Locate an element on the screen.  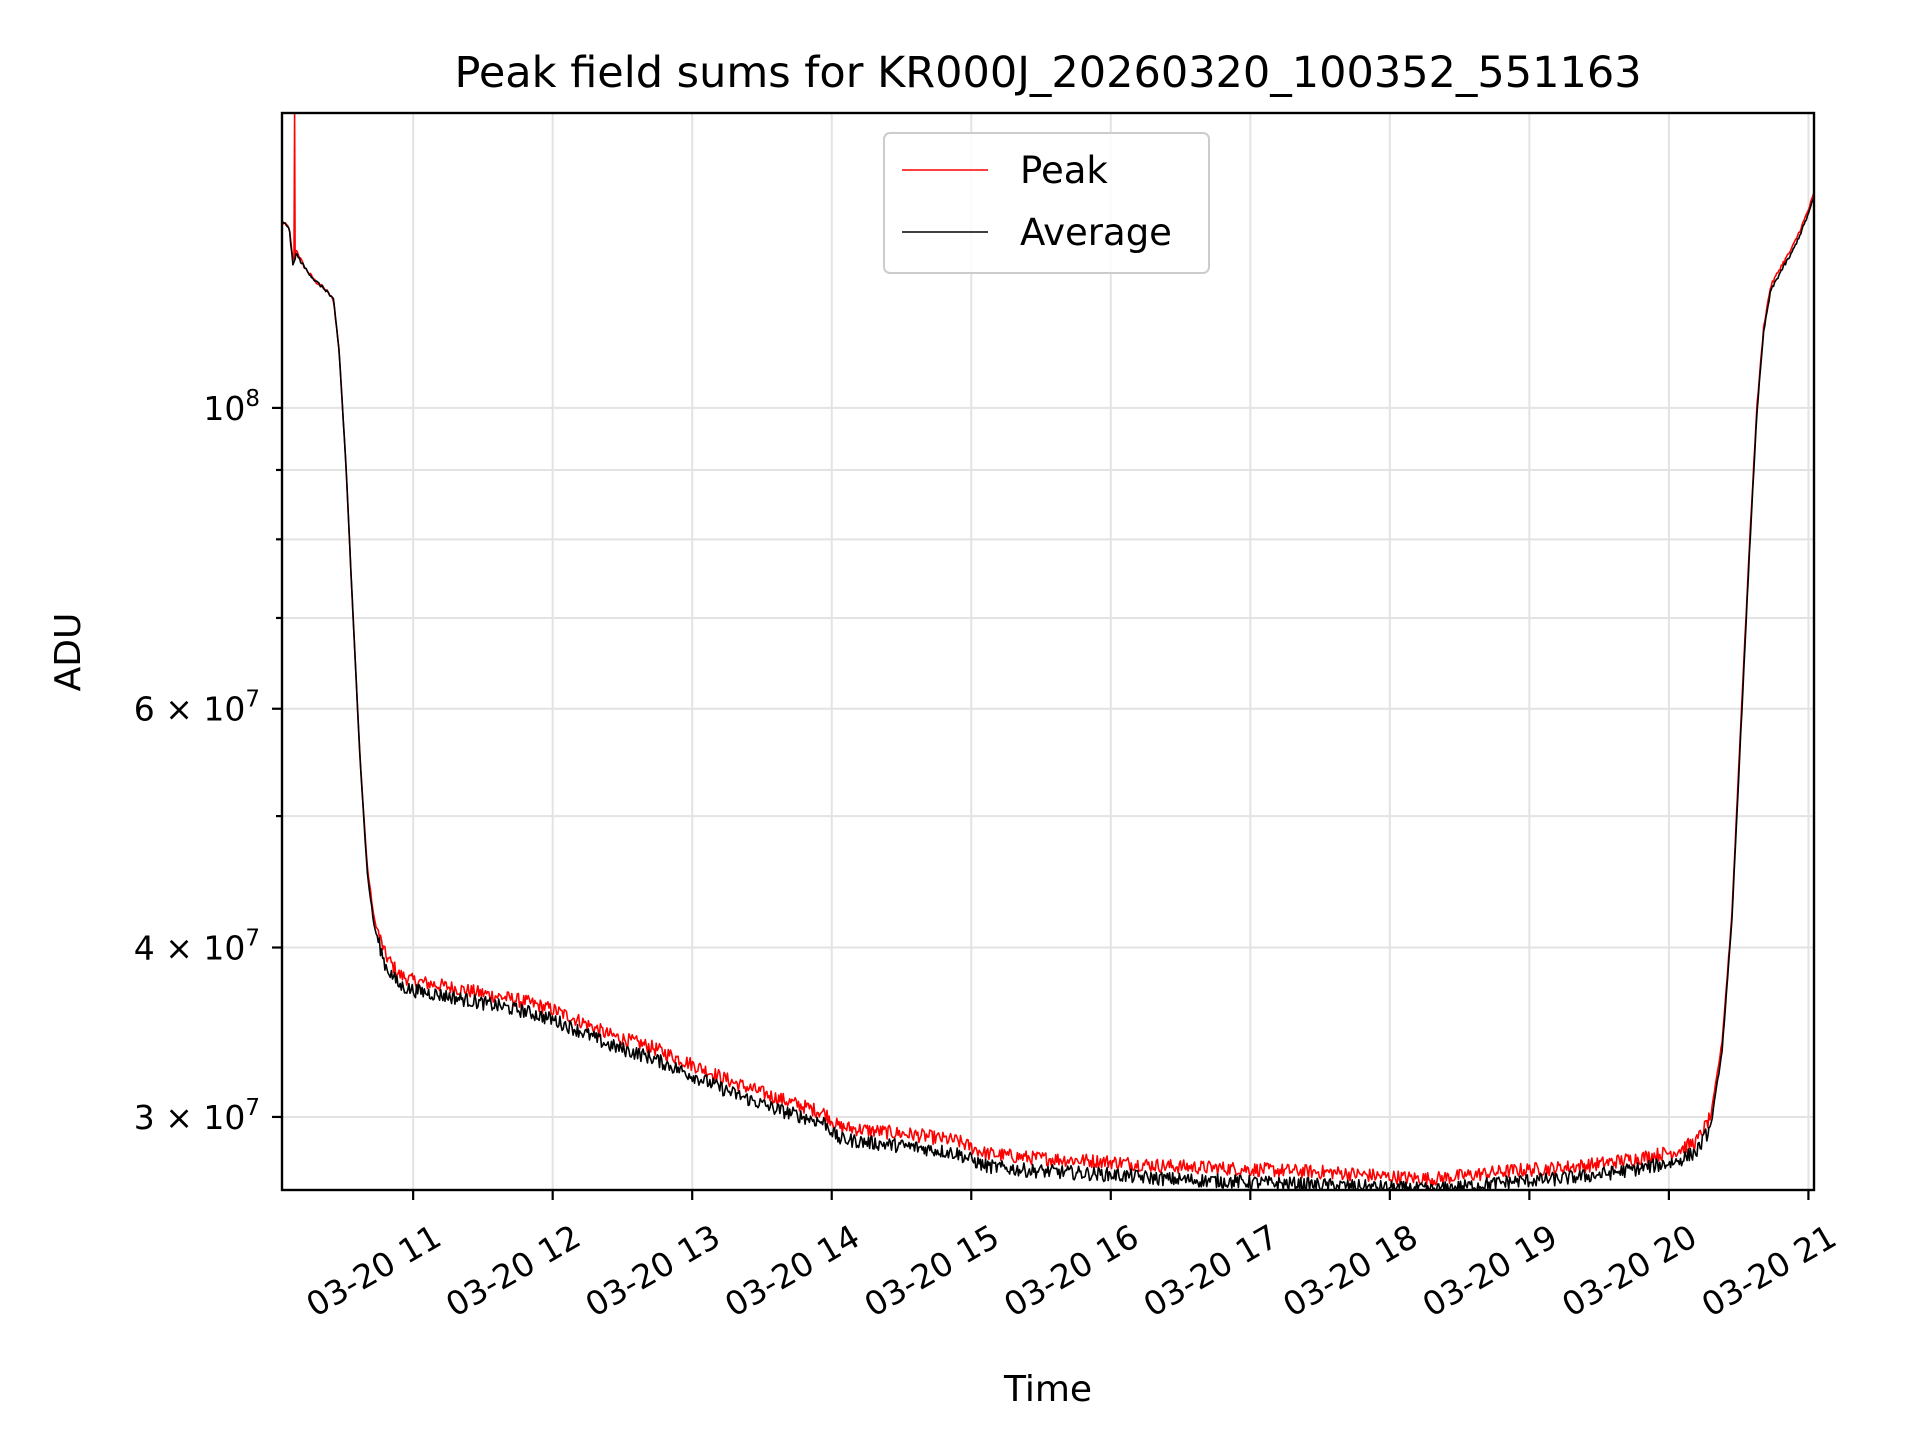
y-tick-label: 4 × 107 is located at coordinates (197, 947).